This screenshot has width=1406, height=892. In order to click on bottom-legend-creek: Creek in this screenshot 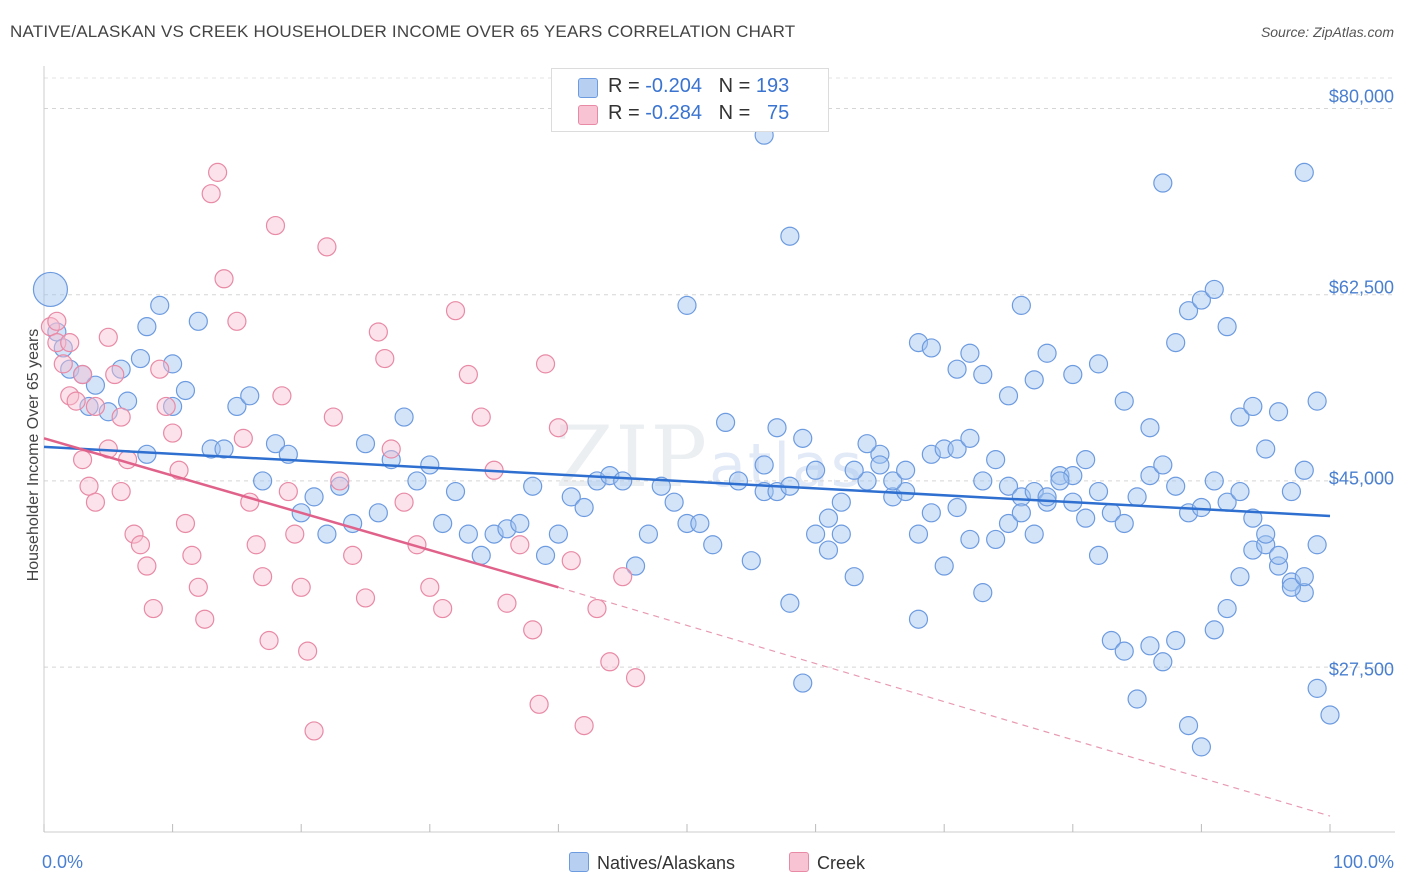, I will do `click(827, 863)`.